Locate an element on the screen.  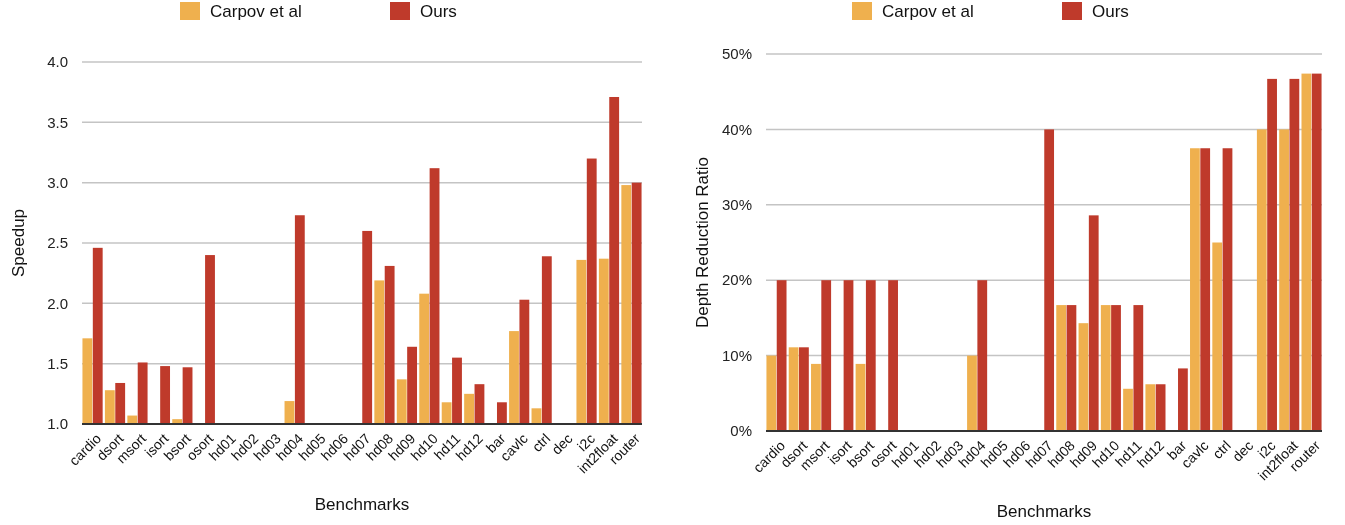
y-tick-label: 40% is located at coordinates (736, 129).